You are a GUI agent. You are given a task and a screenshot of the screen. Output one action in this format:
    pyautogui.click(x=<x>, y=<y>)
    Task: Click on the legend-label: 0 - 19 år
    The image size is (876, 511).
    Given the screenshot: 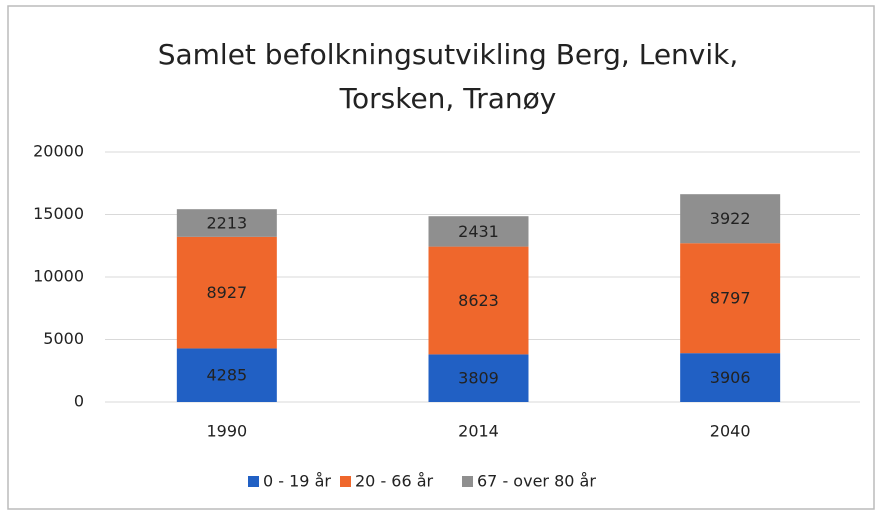 What is the action you would take?
    pyautogui.click(x=297, y=481)
    